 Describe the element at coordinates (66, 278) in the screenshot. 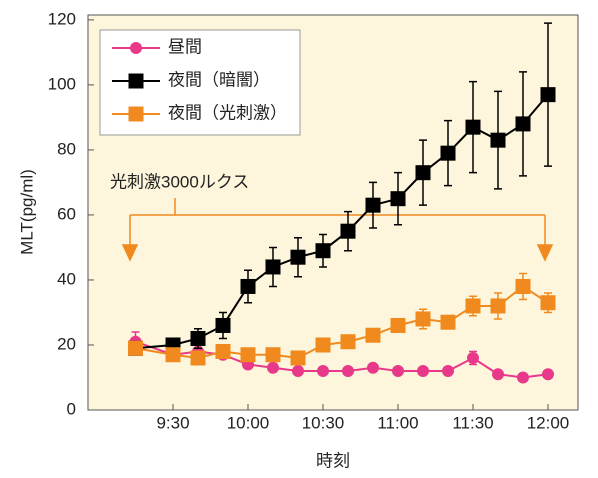

I see `y-tick-label: 40` at that location.